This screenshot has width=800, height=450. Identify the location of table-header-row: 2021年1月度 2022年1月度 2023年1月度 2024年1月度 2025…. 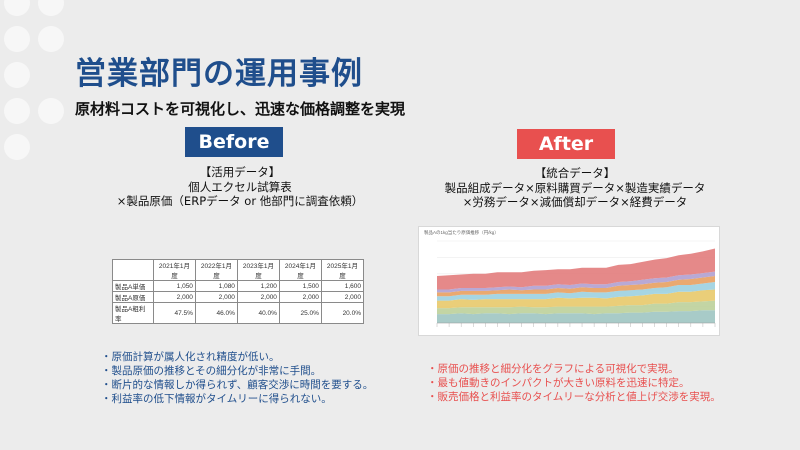
(238, 270).